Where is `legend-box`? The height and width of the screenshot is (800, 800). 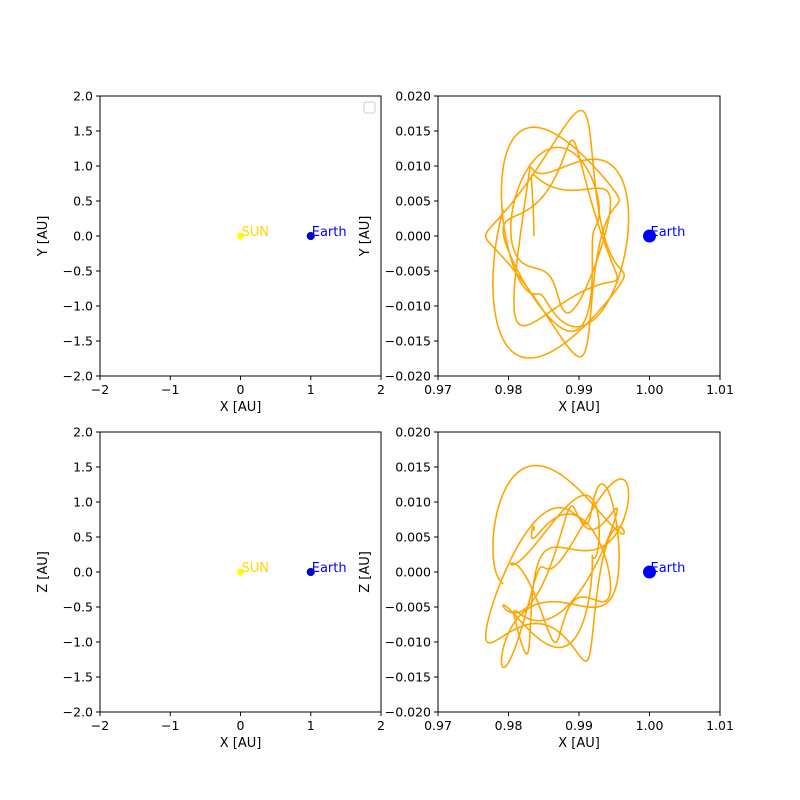 legend-box is located at coordinates (369, 107).